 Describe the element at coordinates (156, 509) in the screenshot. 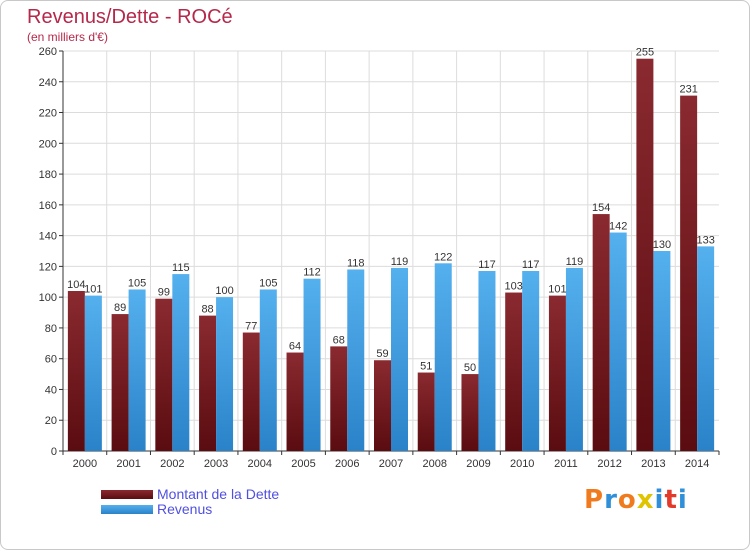

I see `legend-item-revenus: Revenus` at that location.